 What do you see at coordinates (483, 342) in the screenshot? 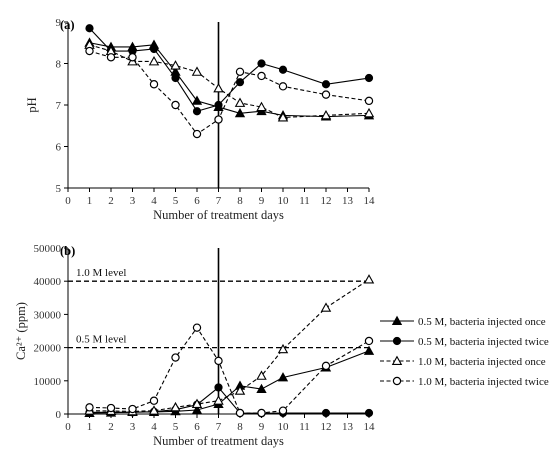
I see `legend-label: 0.5 M, bacteria injected twice` at bounding box center [483, 342].